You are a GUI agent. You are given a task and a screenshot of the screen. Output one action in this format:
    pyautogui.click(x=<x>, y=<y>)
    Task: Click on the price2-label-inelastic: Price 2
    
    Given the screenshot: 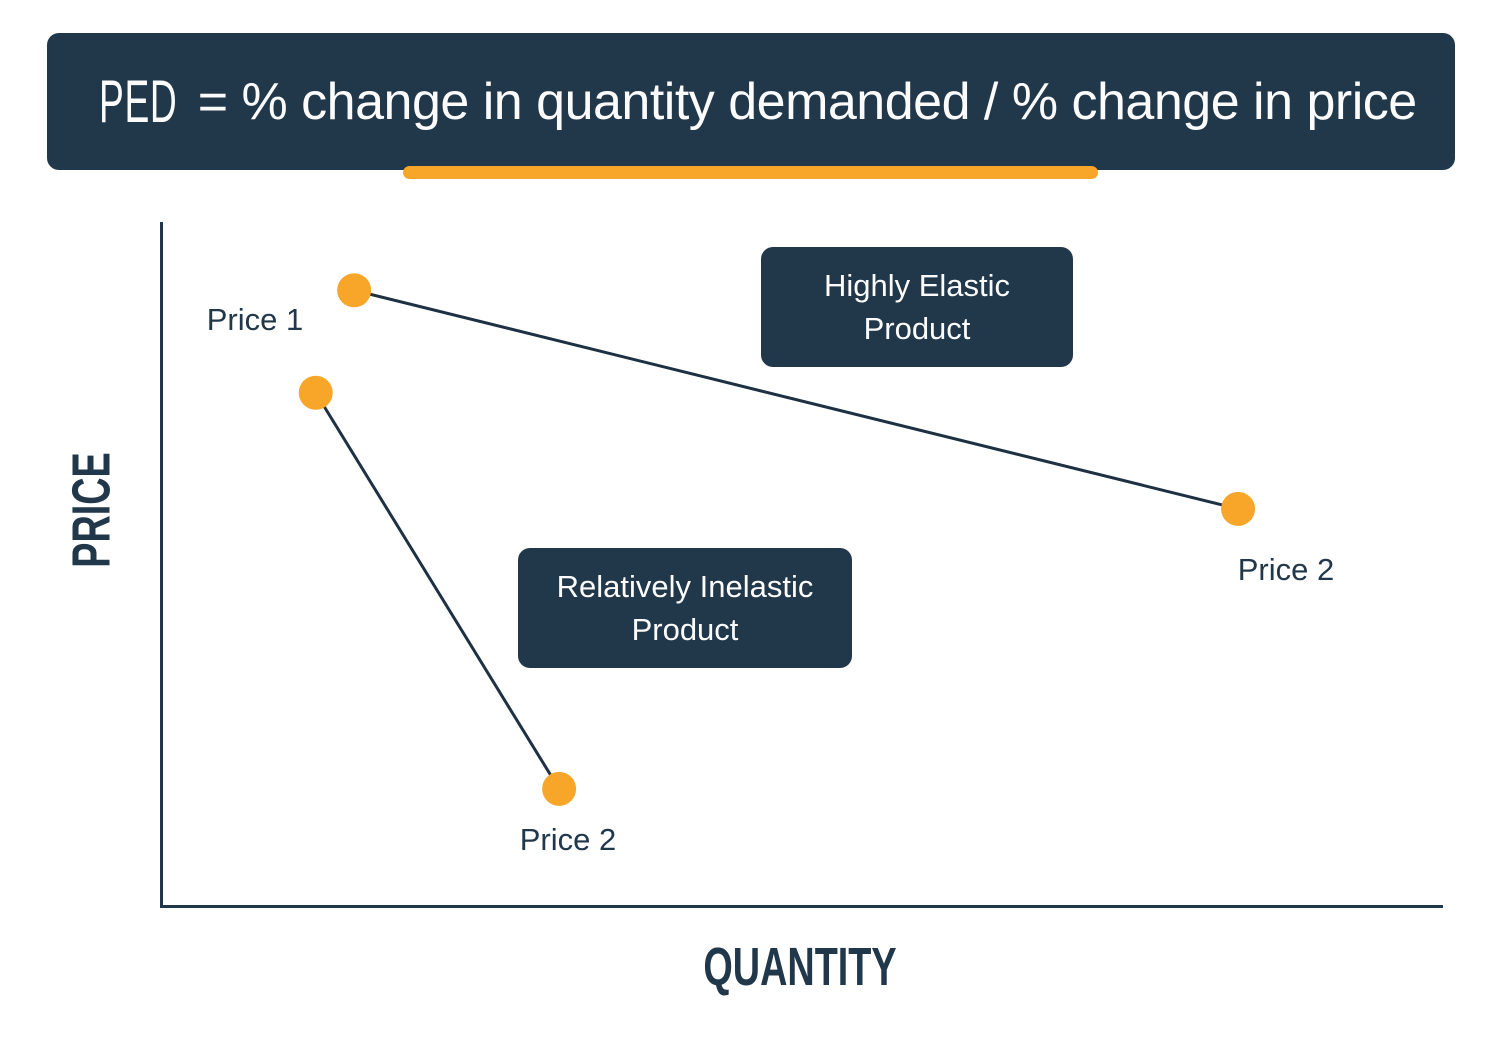 What is the action you would take?
    pyautogui.click(x=568, y=839)
    